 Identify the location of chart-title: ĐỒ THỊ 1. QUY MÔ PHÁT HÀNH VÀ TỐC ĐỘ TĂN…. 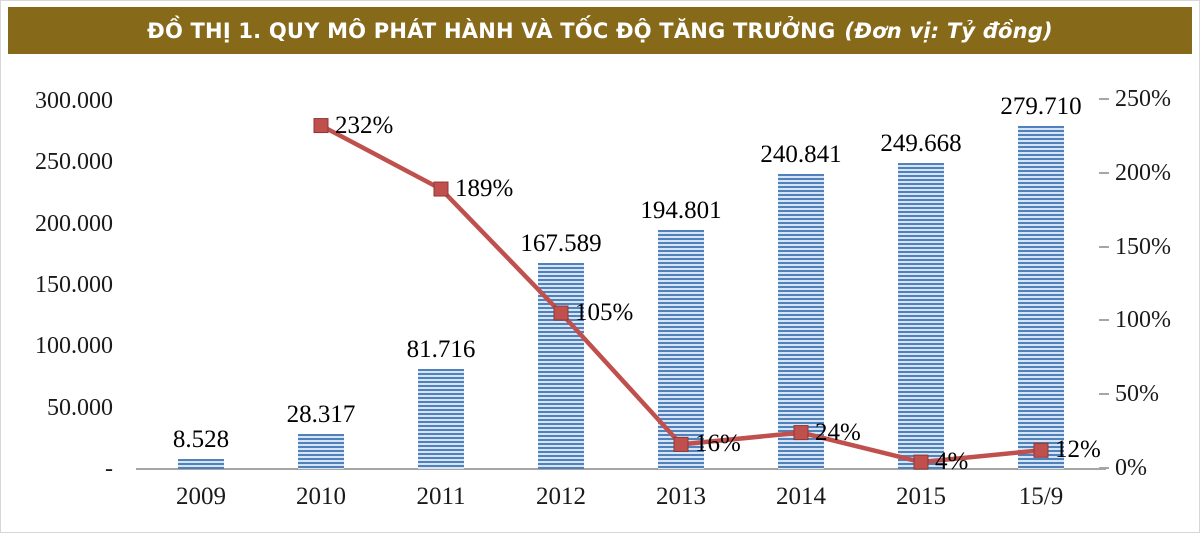
(491, 30).